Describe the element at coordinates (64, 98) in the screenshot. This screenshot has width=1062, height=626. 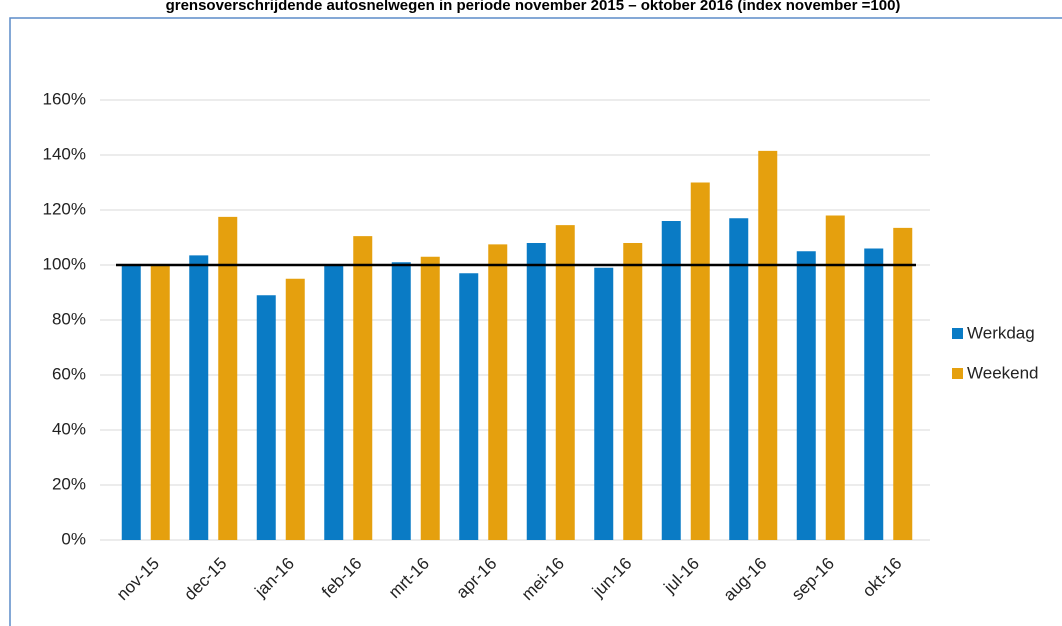
I see `y-tick-label: 160%` at that location.